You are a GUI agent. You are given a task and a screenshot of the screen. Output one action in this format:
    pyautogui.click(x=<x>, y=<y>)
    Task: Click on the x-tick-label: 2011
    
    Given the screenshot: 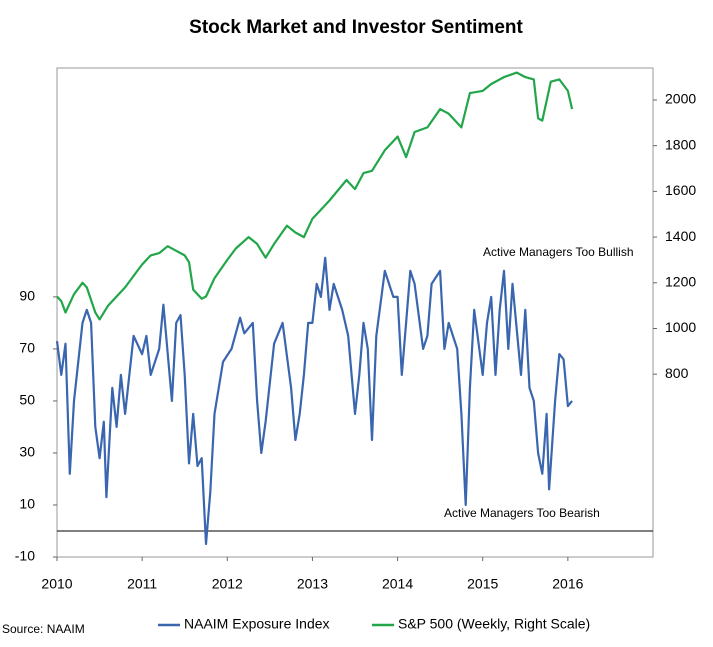 What is the action you would take?
    pyautogui.click(x=142, y=584)
    